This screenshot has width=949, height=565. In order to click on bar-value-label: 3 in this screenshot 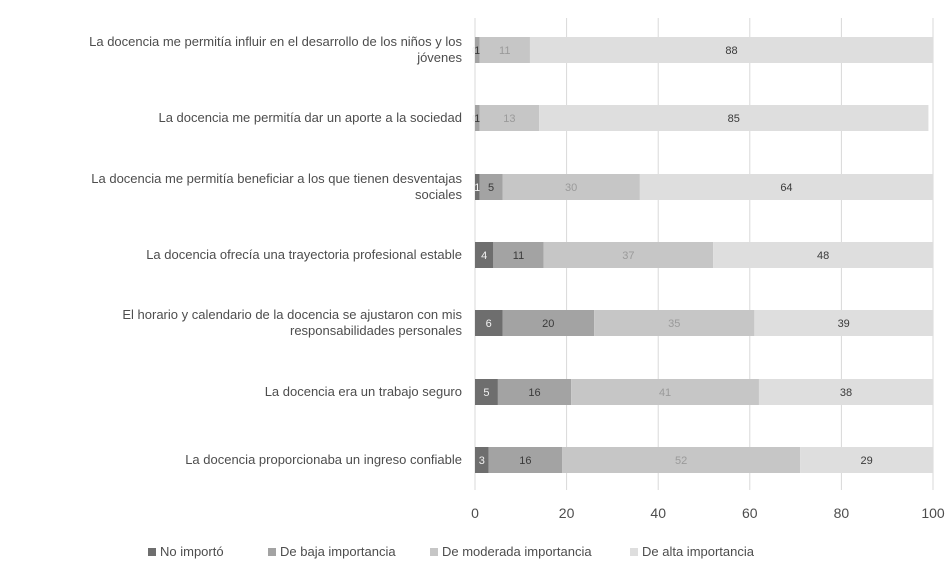, I will do `click(482, 461)`.